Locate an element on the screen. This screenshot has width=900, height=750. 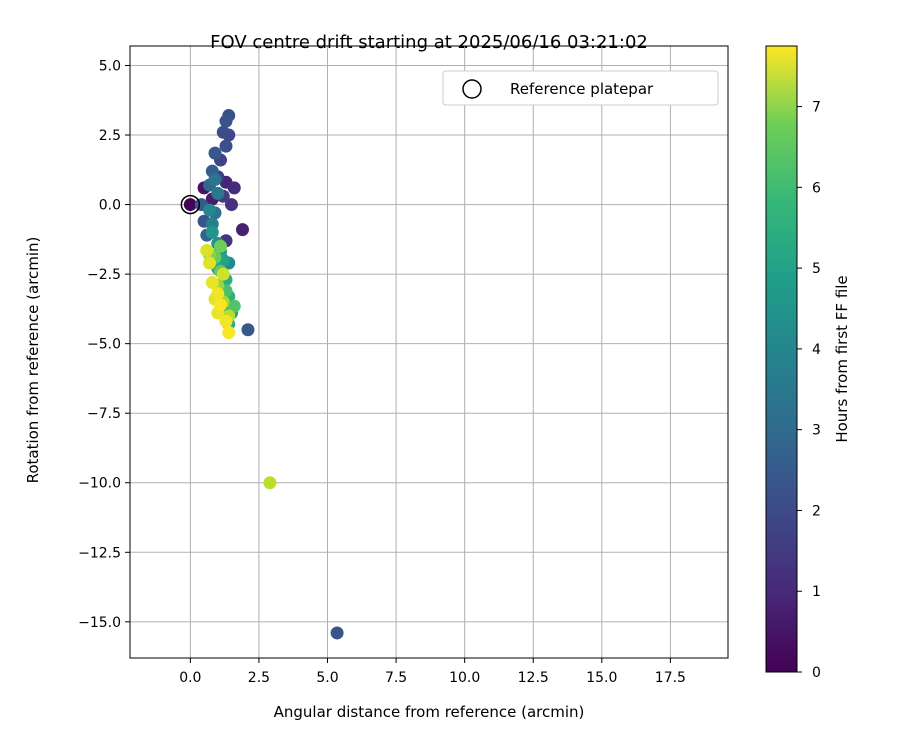
colorbar-tick-label: 6 is located at coordinates (816, 188).